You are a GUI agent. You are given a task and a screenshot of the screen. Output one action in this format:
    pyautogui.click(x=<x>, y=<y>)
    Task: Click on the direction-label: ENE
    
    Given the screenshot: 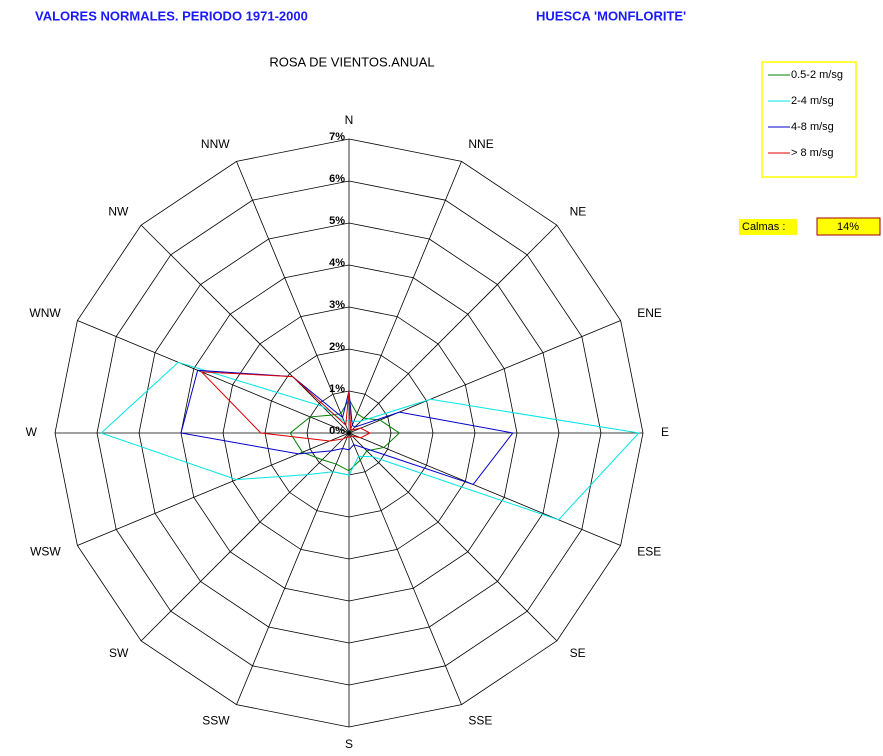 What is the action you would take?
    pyautogui.click(x=649, y=313)
    